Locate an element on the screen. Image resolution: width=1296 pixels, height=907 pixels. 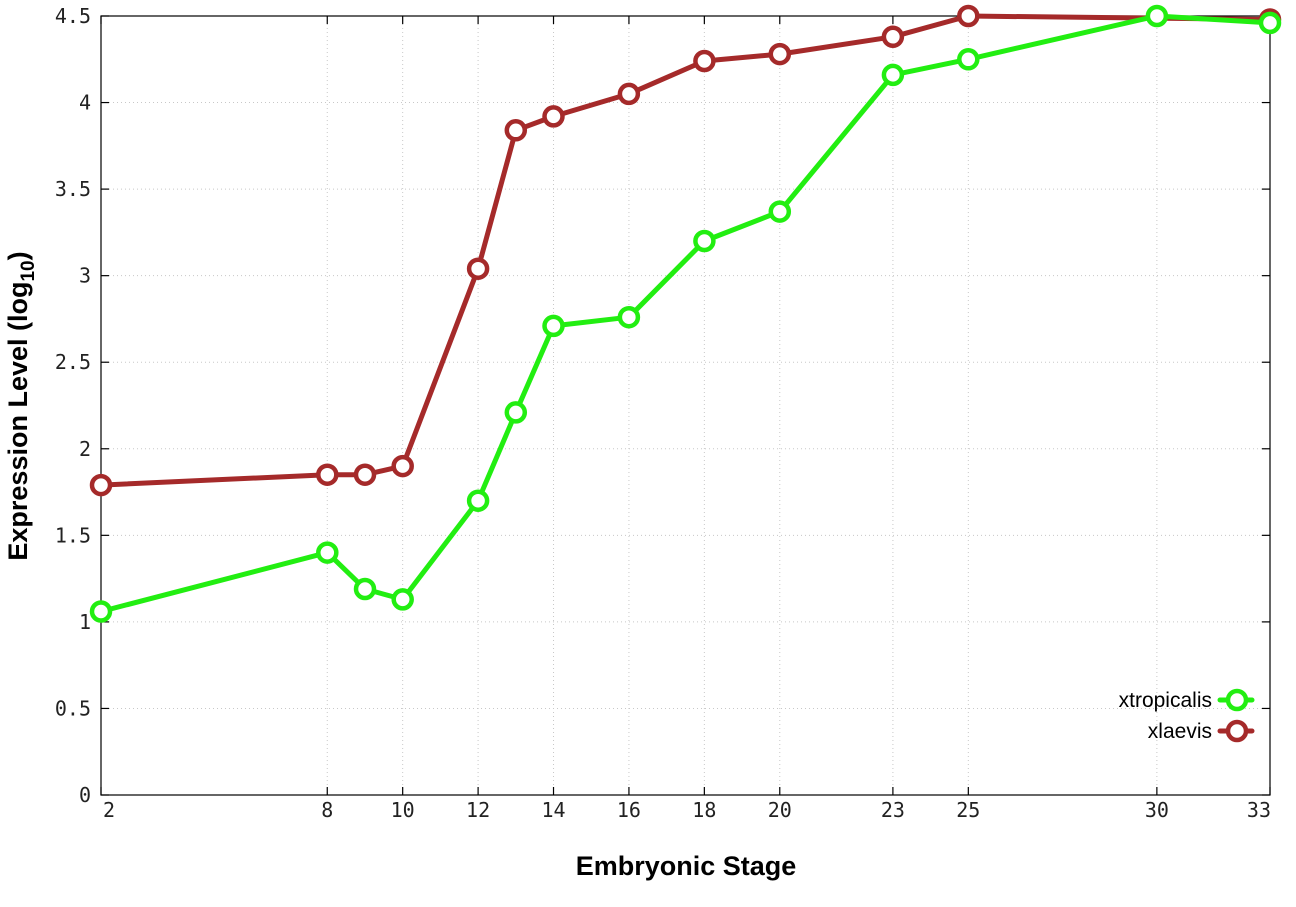
y-tick-labels: 0 0.5 1 1.5 2 2.5 3 3.5 4 4.5 is located at coordinates (73, 405).